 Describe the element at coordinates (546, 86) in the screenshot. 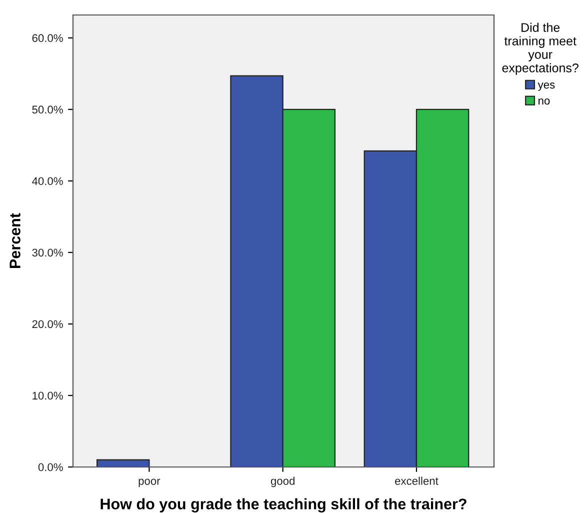

I see `legend-label: yes` at that location.